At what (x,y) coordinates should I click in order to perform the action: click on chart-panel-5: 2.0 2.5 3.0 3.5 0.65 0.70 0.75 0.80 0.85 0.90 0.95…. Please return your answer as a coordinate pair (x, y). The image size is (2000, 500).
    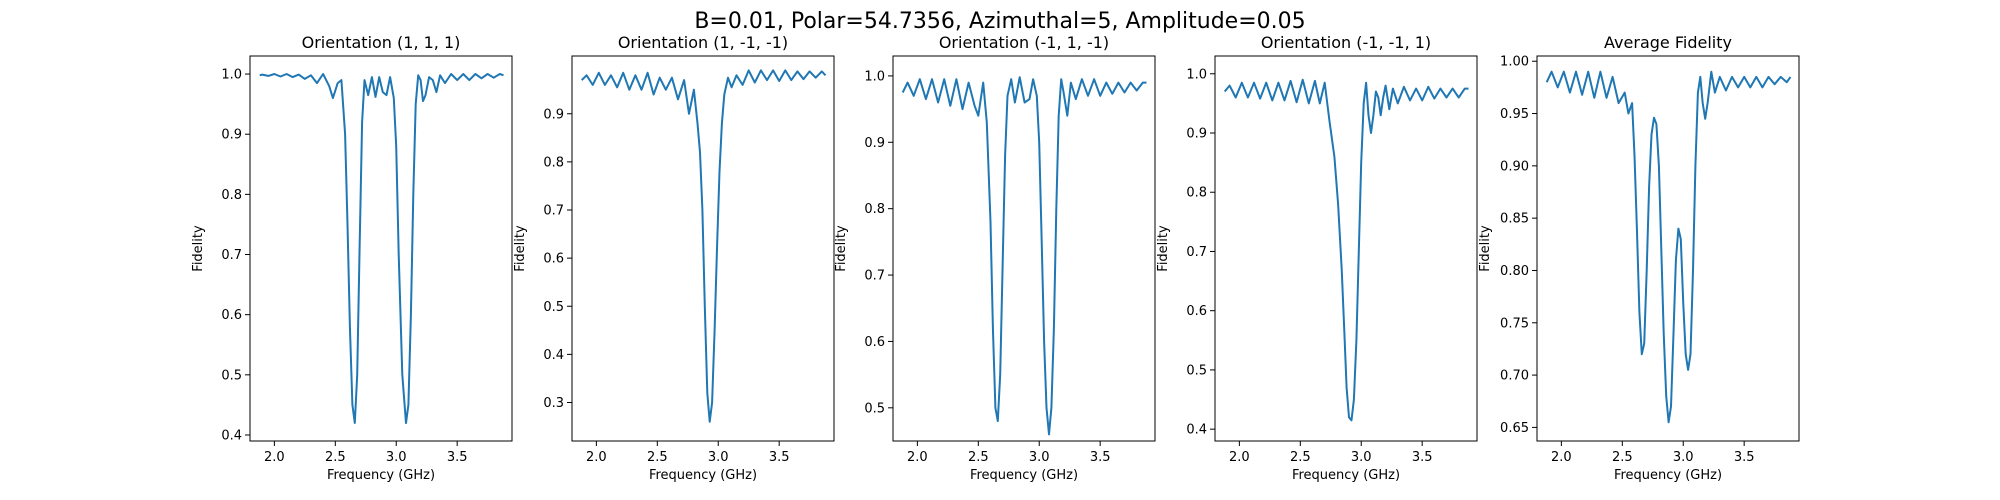
    Looking at the image, I should click on (1639, 258).